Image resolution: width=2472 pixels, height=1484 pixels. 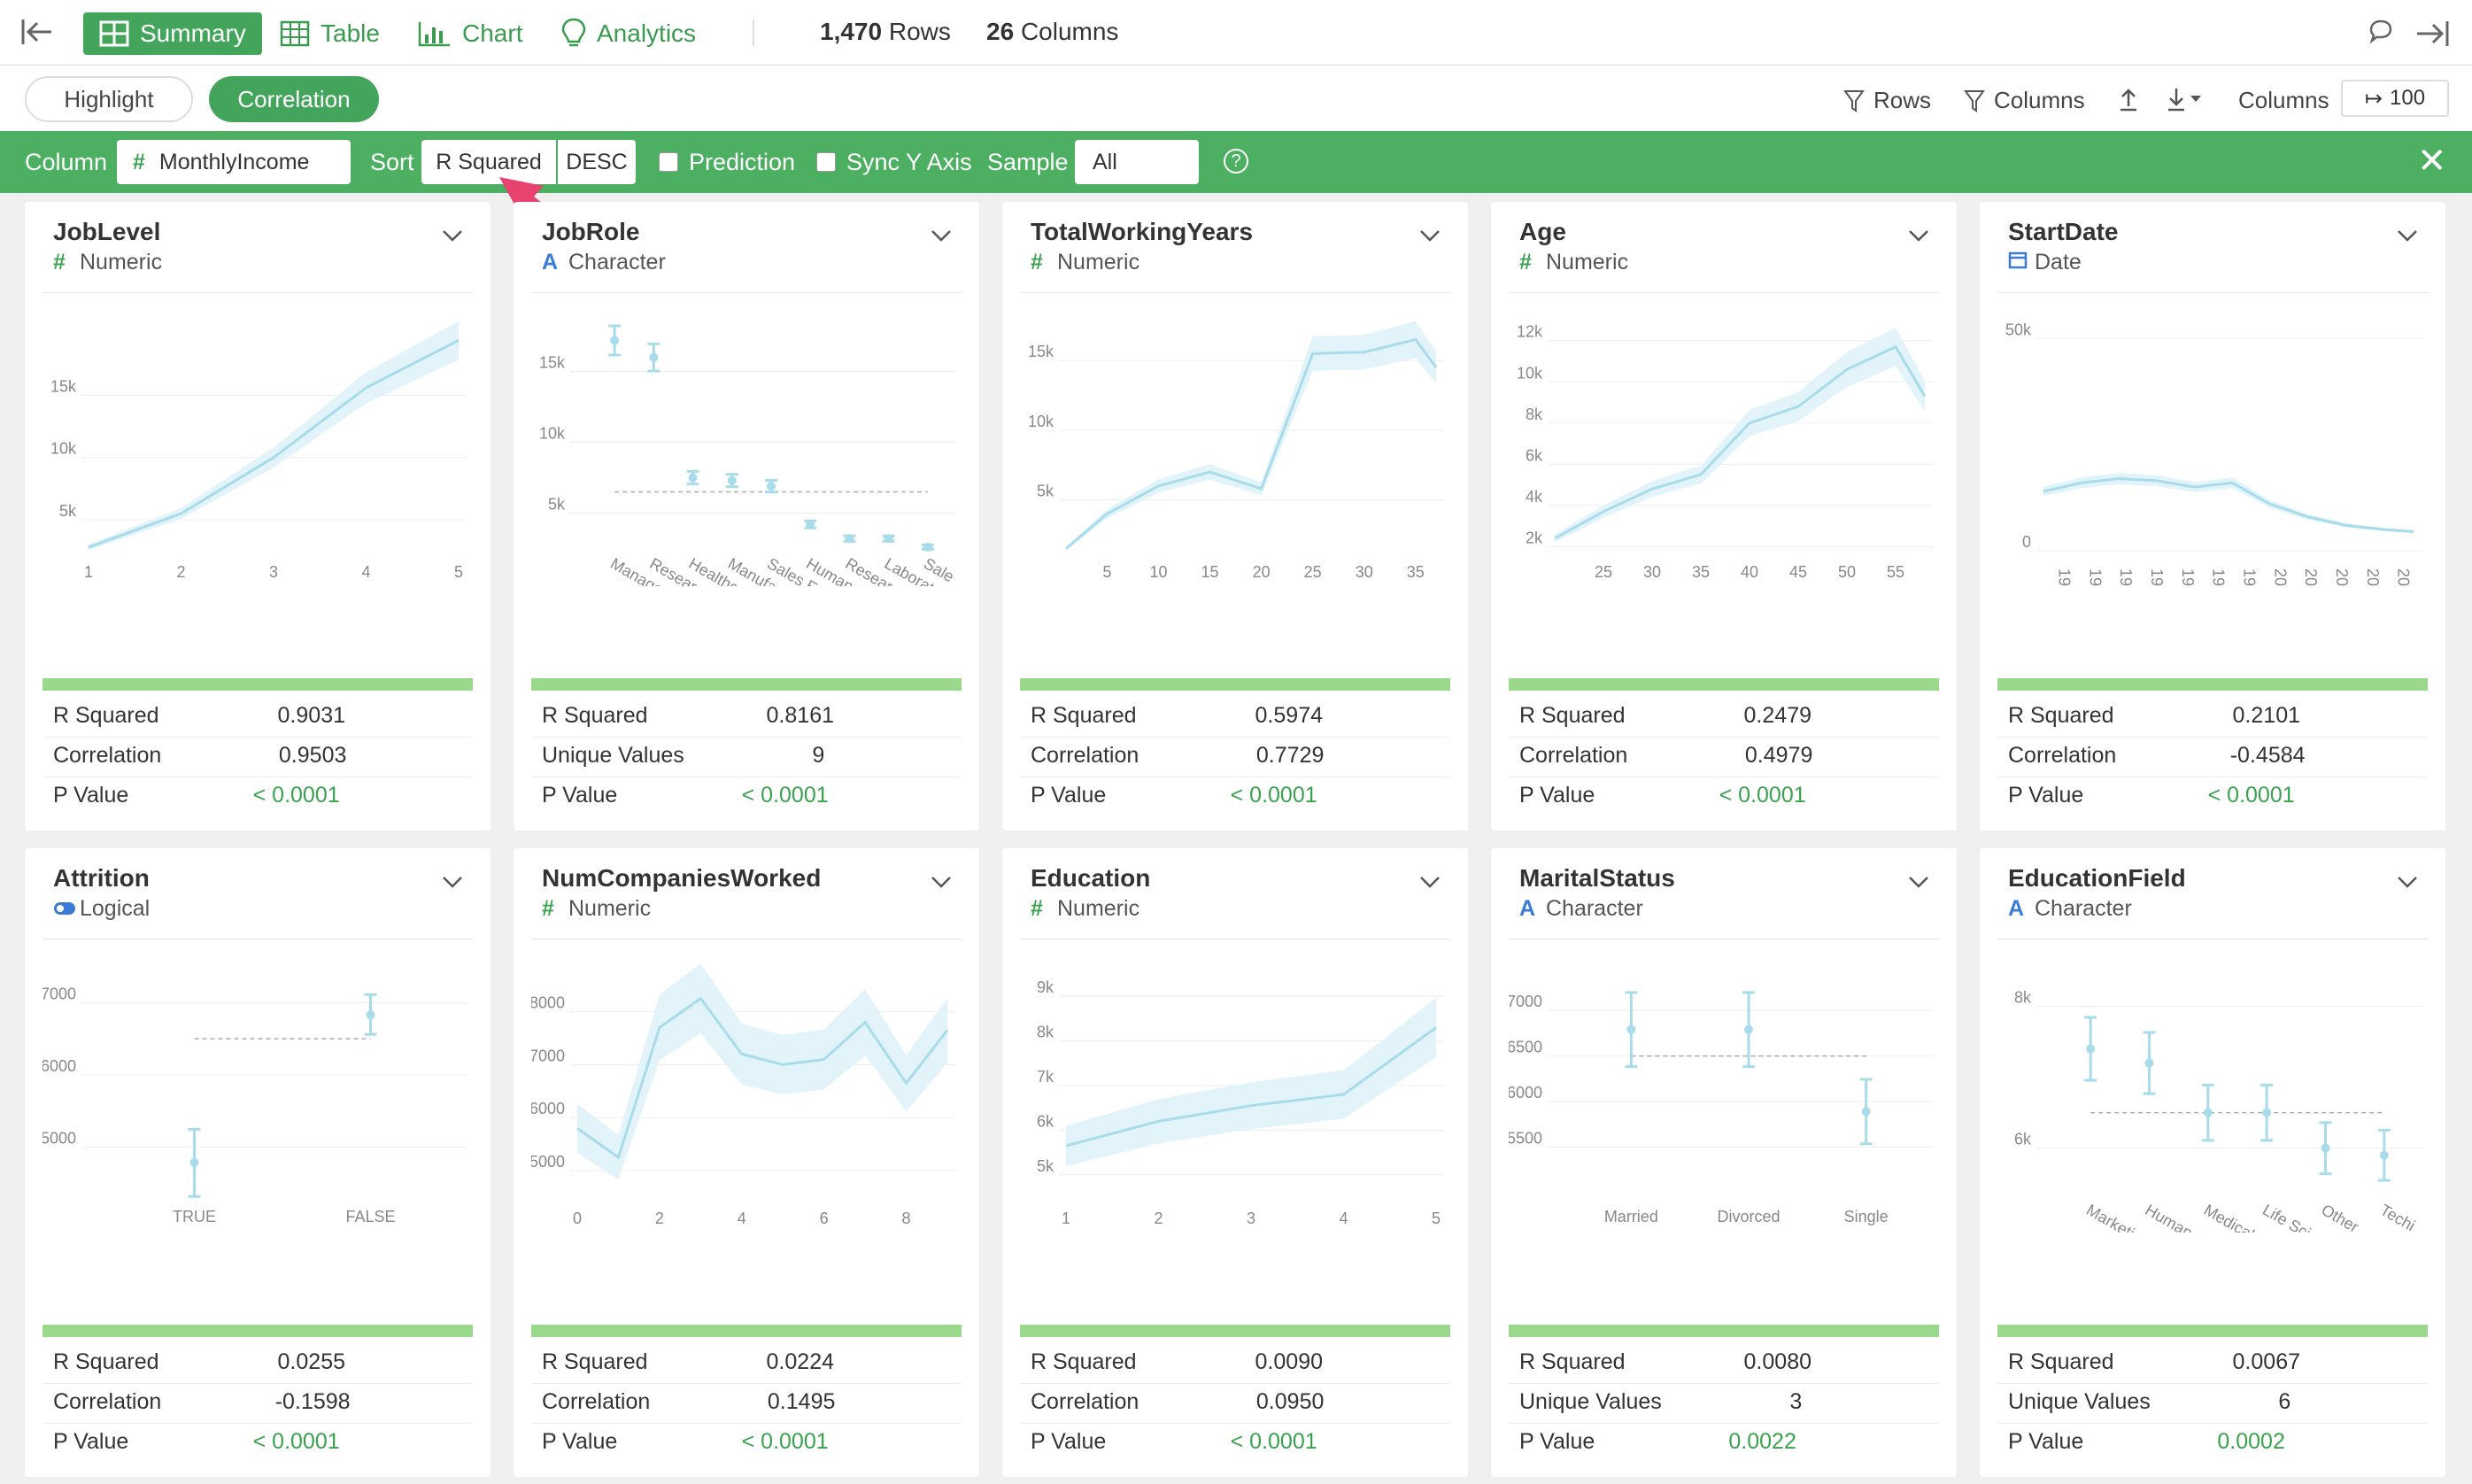 I want to click on x-tick-label: 1, so click(x=88, y=572).